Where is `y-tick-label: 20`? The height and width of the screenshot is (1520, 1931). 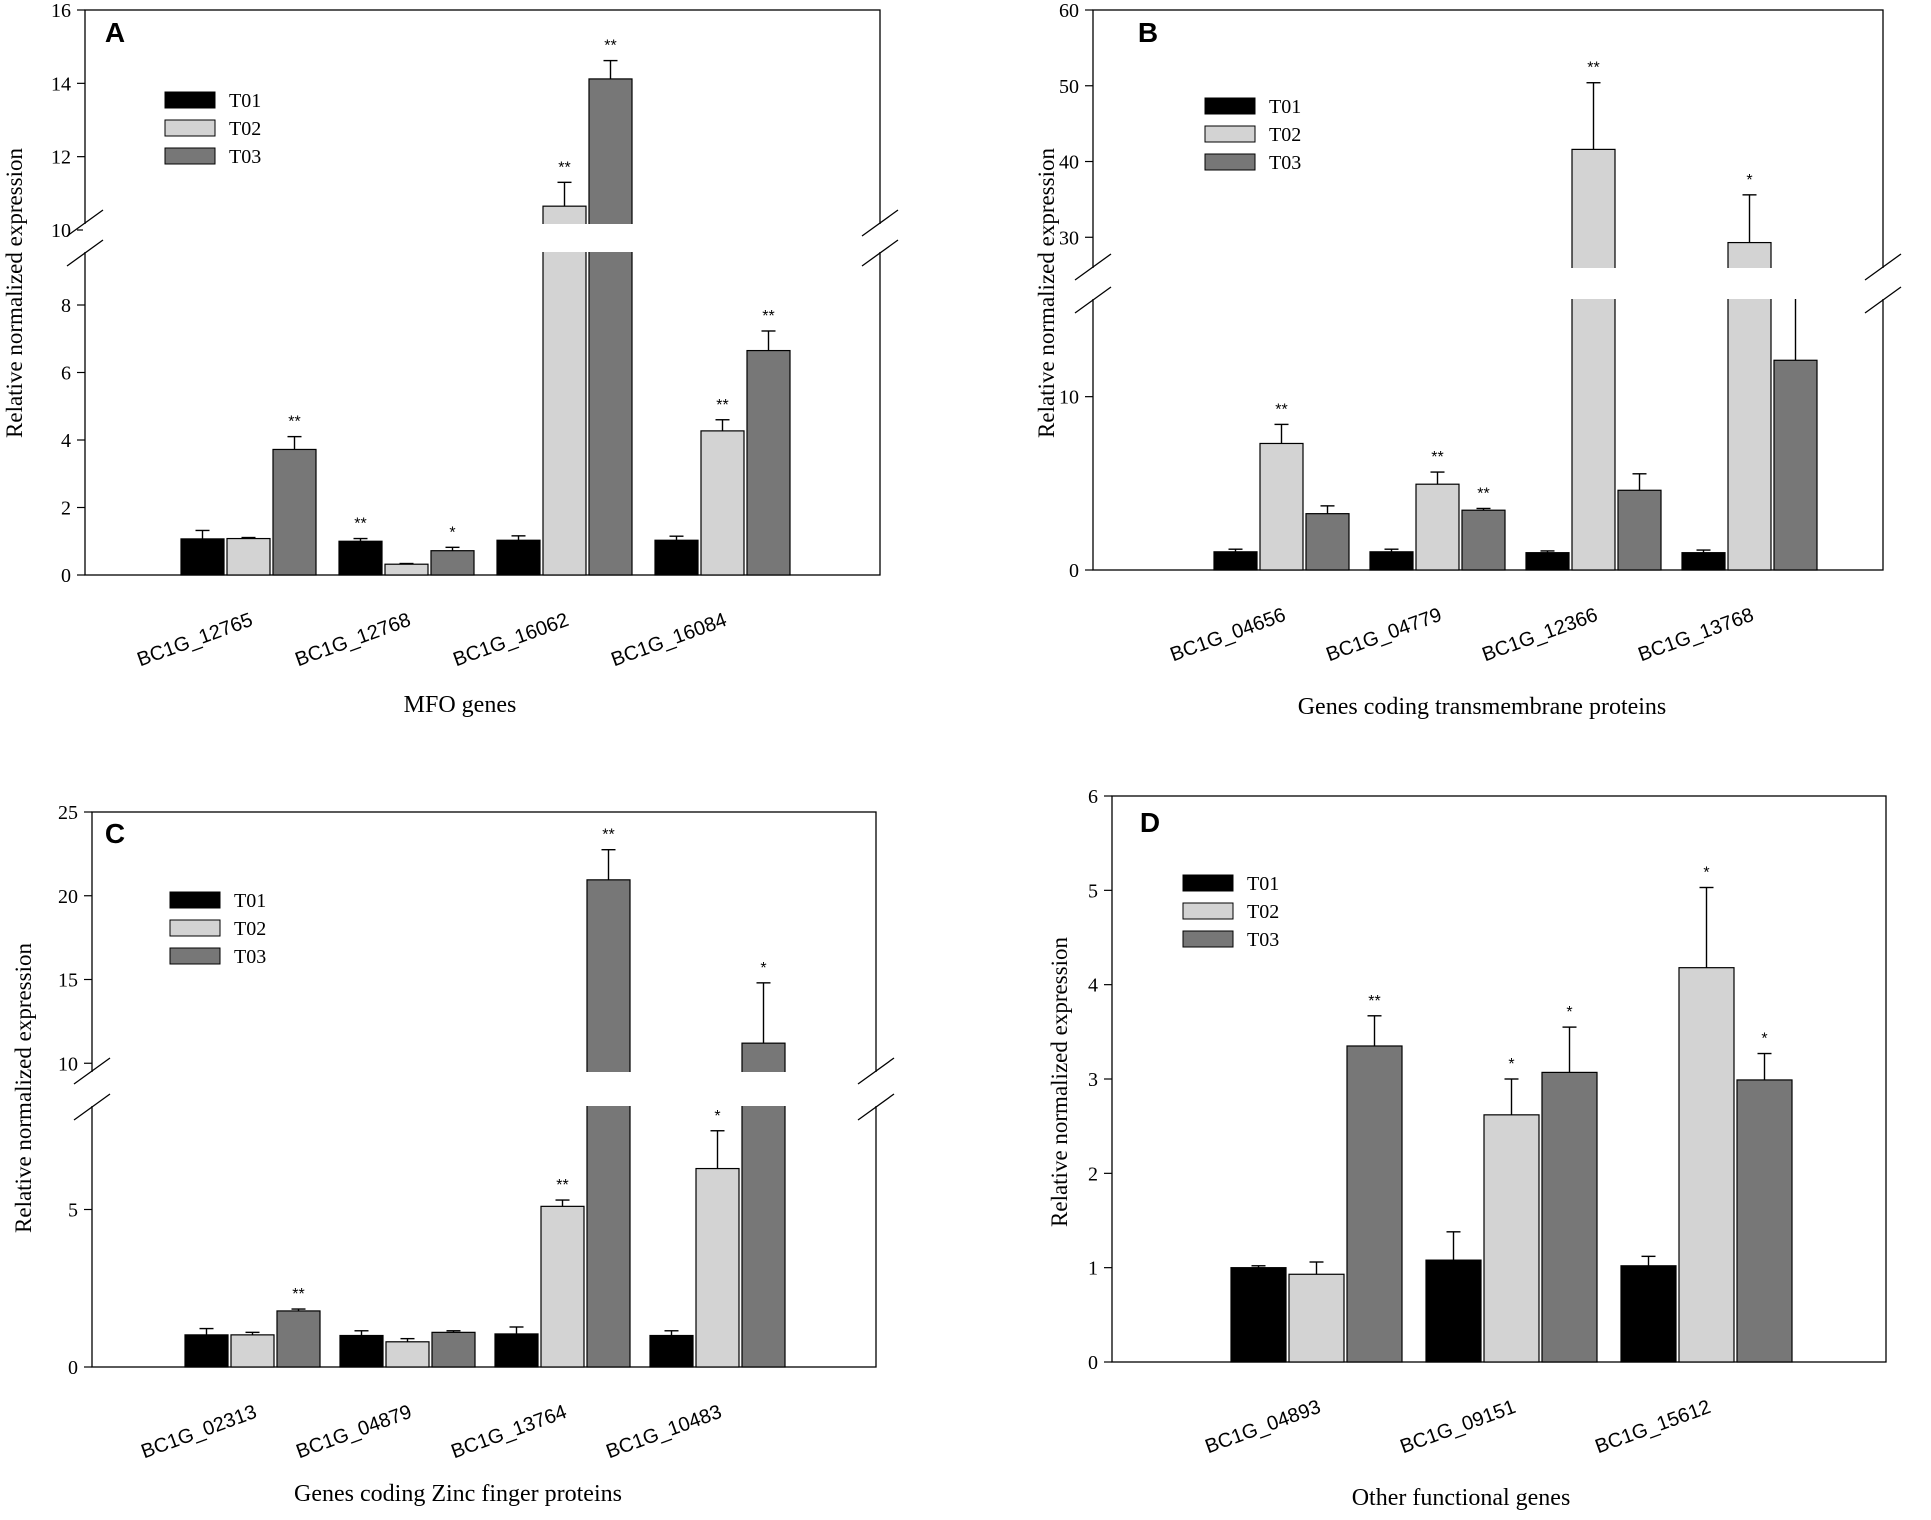 y-tick-label: 20 is located at coordinates (68, 897).